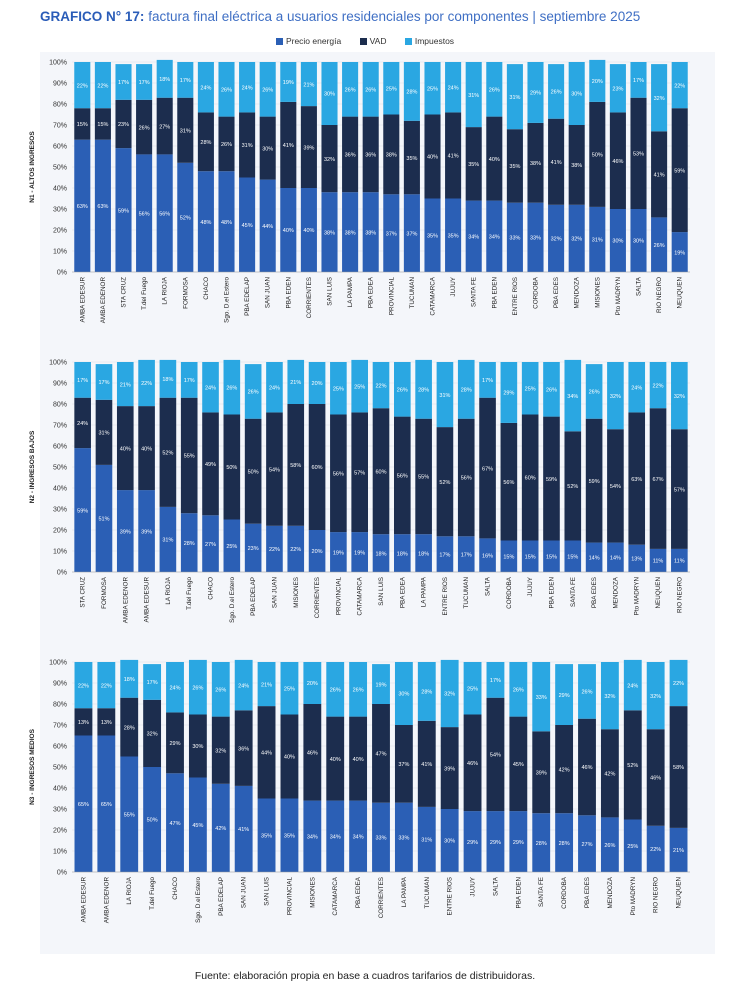  Describe the element at coordinates (453, 236) in the screenshot. I see `data-label: 35%` at that location.